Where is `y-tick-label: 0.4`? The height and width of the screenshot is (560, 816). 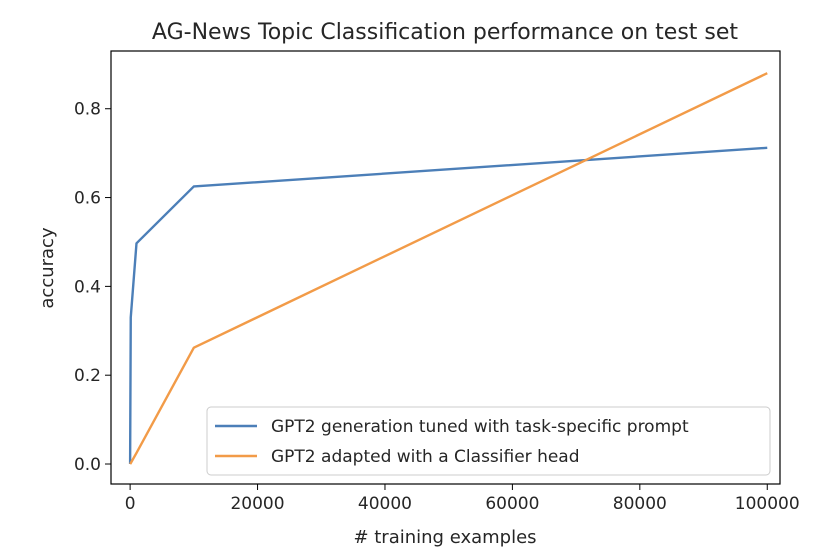 y-tick-label: 0.4 is located at coordinates (87, 287).